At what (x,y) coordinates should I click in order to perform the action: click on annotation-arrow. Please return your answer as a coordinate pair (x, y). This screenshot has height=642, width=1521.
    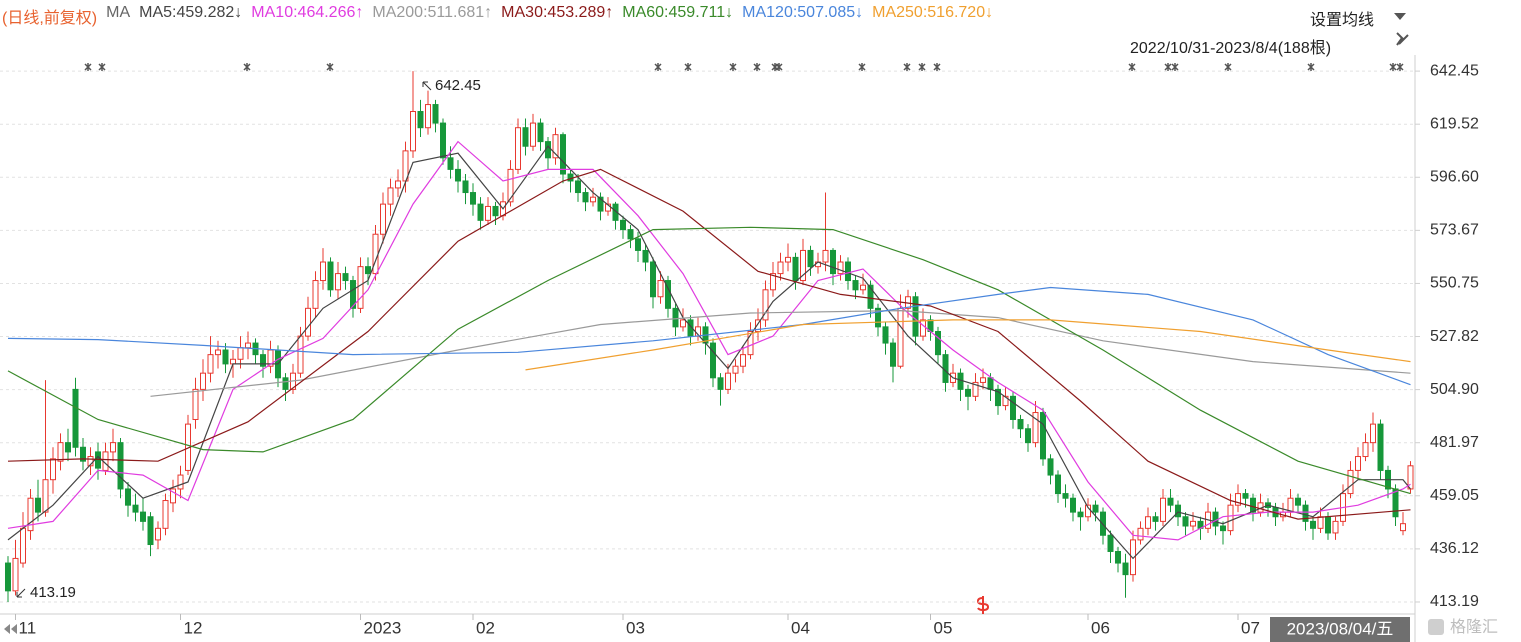
    Looking at the image, I should click on (21, 593).